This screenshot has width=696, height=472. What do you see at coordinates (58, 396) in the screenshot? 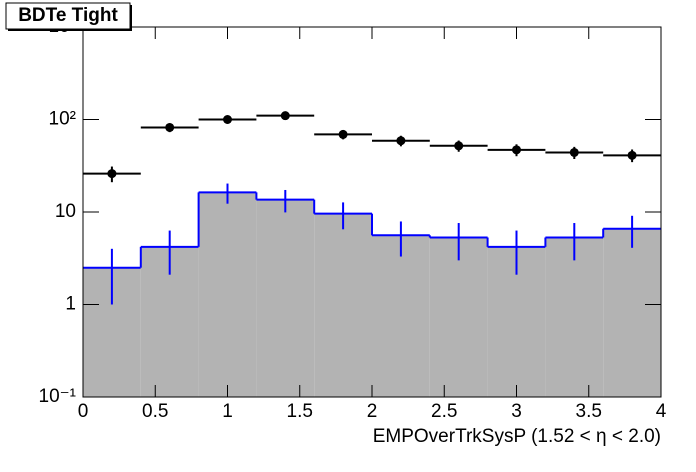
I see `y-tick-label: 10⁻¹` at bounding box center [58, 396].